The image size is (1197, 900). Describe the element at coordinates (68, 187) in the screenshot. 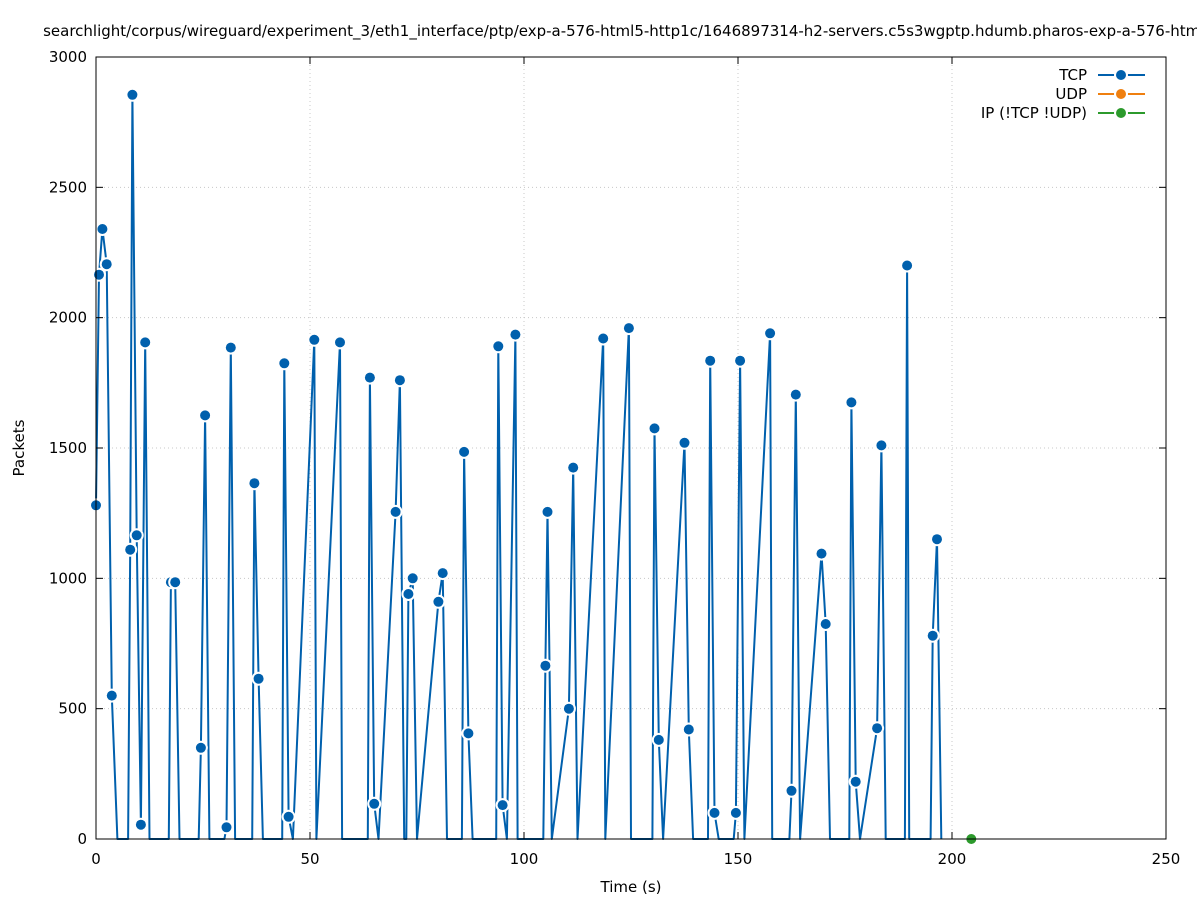

I see `y-tick-label: 2500` at that location.